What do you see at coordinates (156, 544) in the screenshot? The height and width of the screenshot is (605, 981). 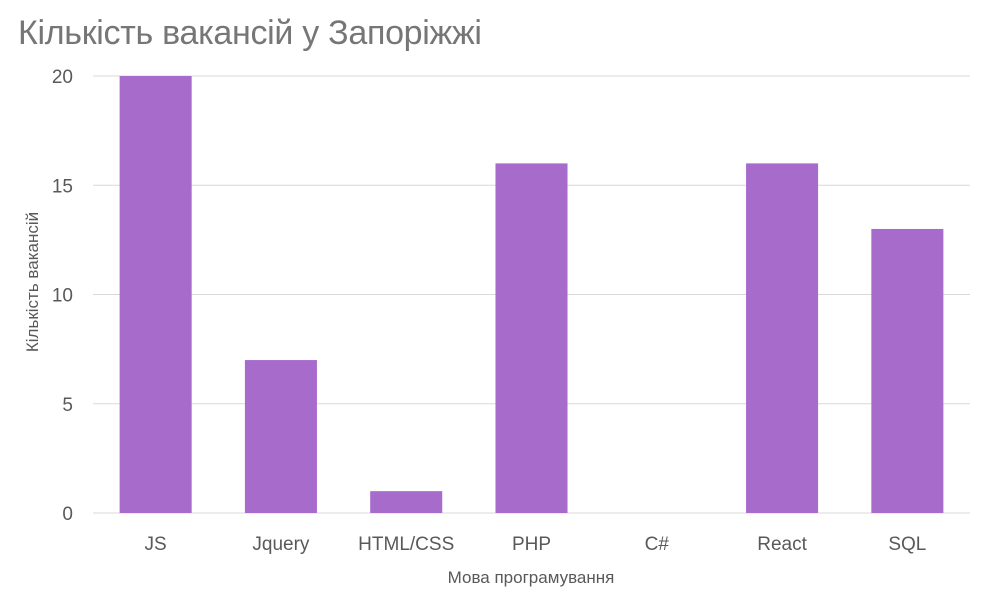 I see `x-tick-label: JS` at bounding box center [156, 544].